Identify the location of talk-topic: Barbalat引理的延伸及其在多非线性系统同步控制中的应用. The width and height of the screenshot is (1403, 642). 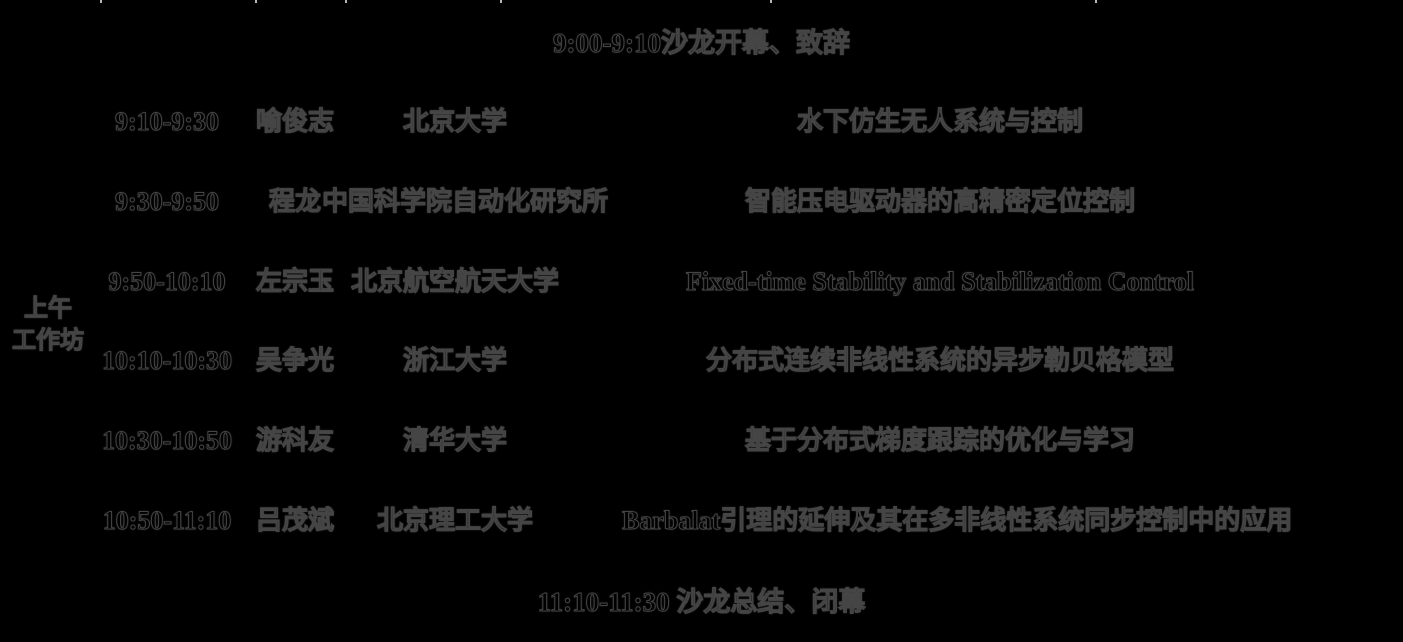
(957, 521).